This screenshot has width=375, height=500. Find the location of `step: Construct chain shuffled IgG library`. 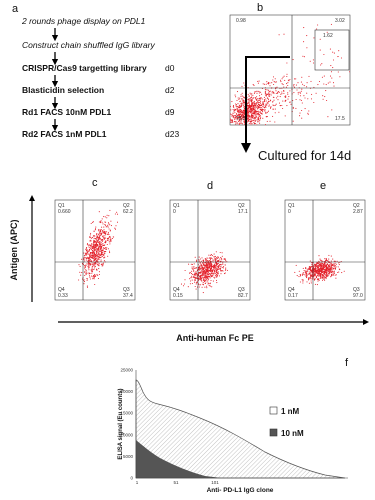

step: Construct chain shuffled IgG library is located at coordinates (89, 45).